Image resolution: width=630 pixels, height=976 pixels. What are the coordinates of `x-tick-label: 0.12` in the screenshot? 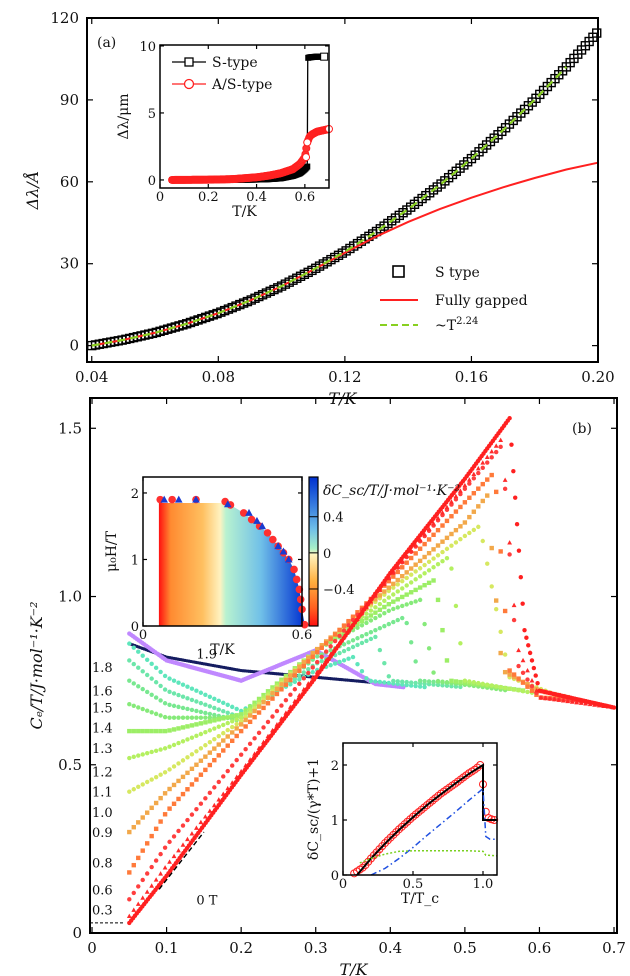 It's located at (344, 377).